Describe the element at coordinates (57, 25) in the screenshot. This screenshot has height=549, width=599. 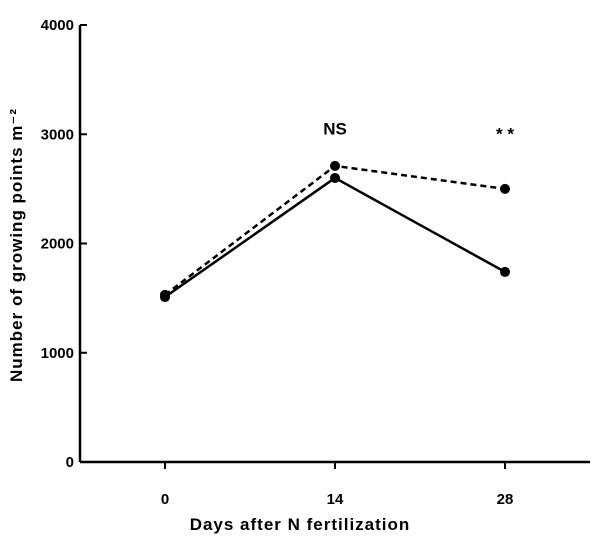
I see `y-tick-label: 4000` at that location.